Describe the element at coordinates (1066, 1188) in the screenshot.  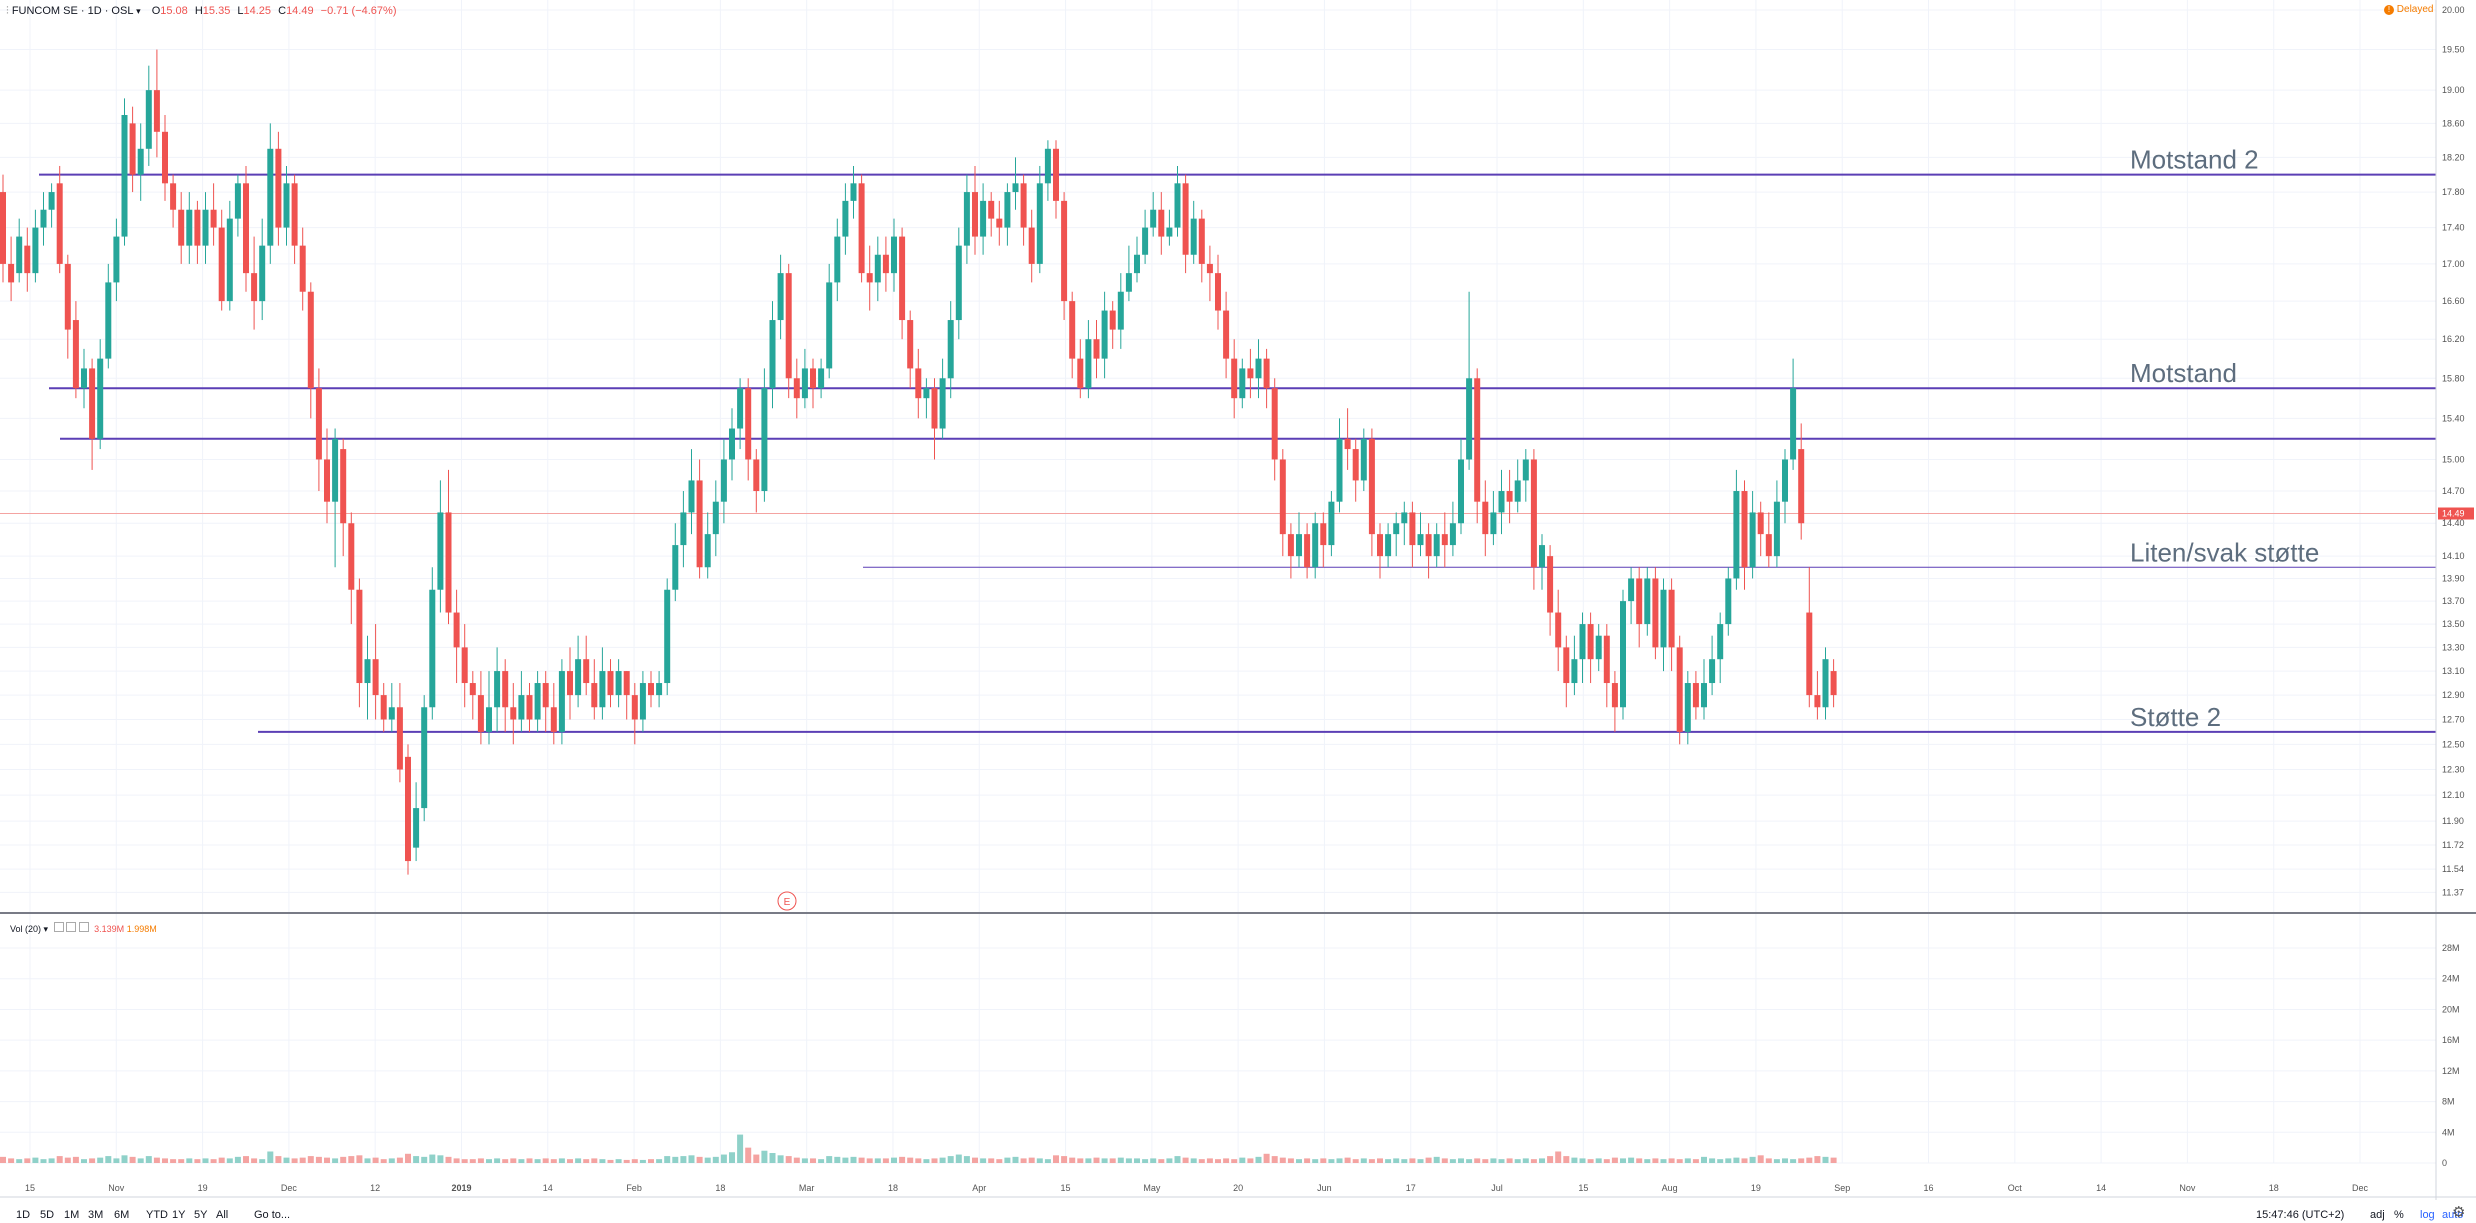
I see `time-tick-label: 15` at that location.